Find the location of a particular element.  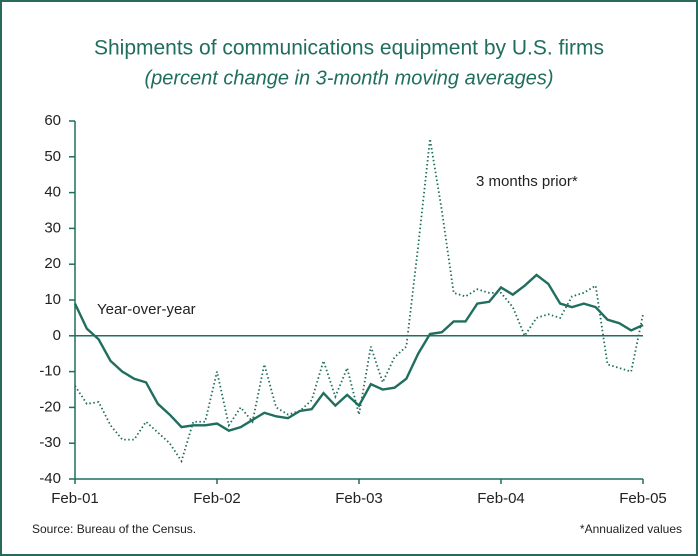

y-tick-label: 10 is located at coordinates (52, 299).